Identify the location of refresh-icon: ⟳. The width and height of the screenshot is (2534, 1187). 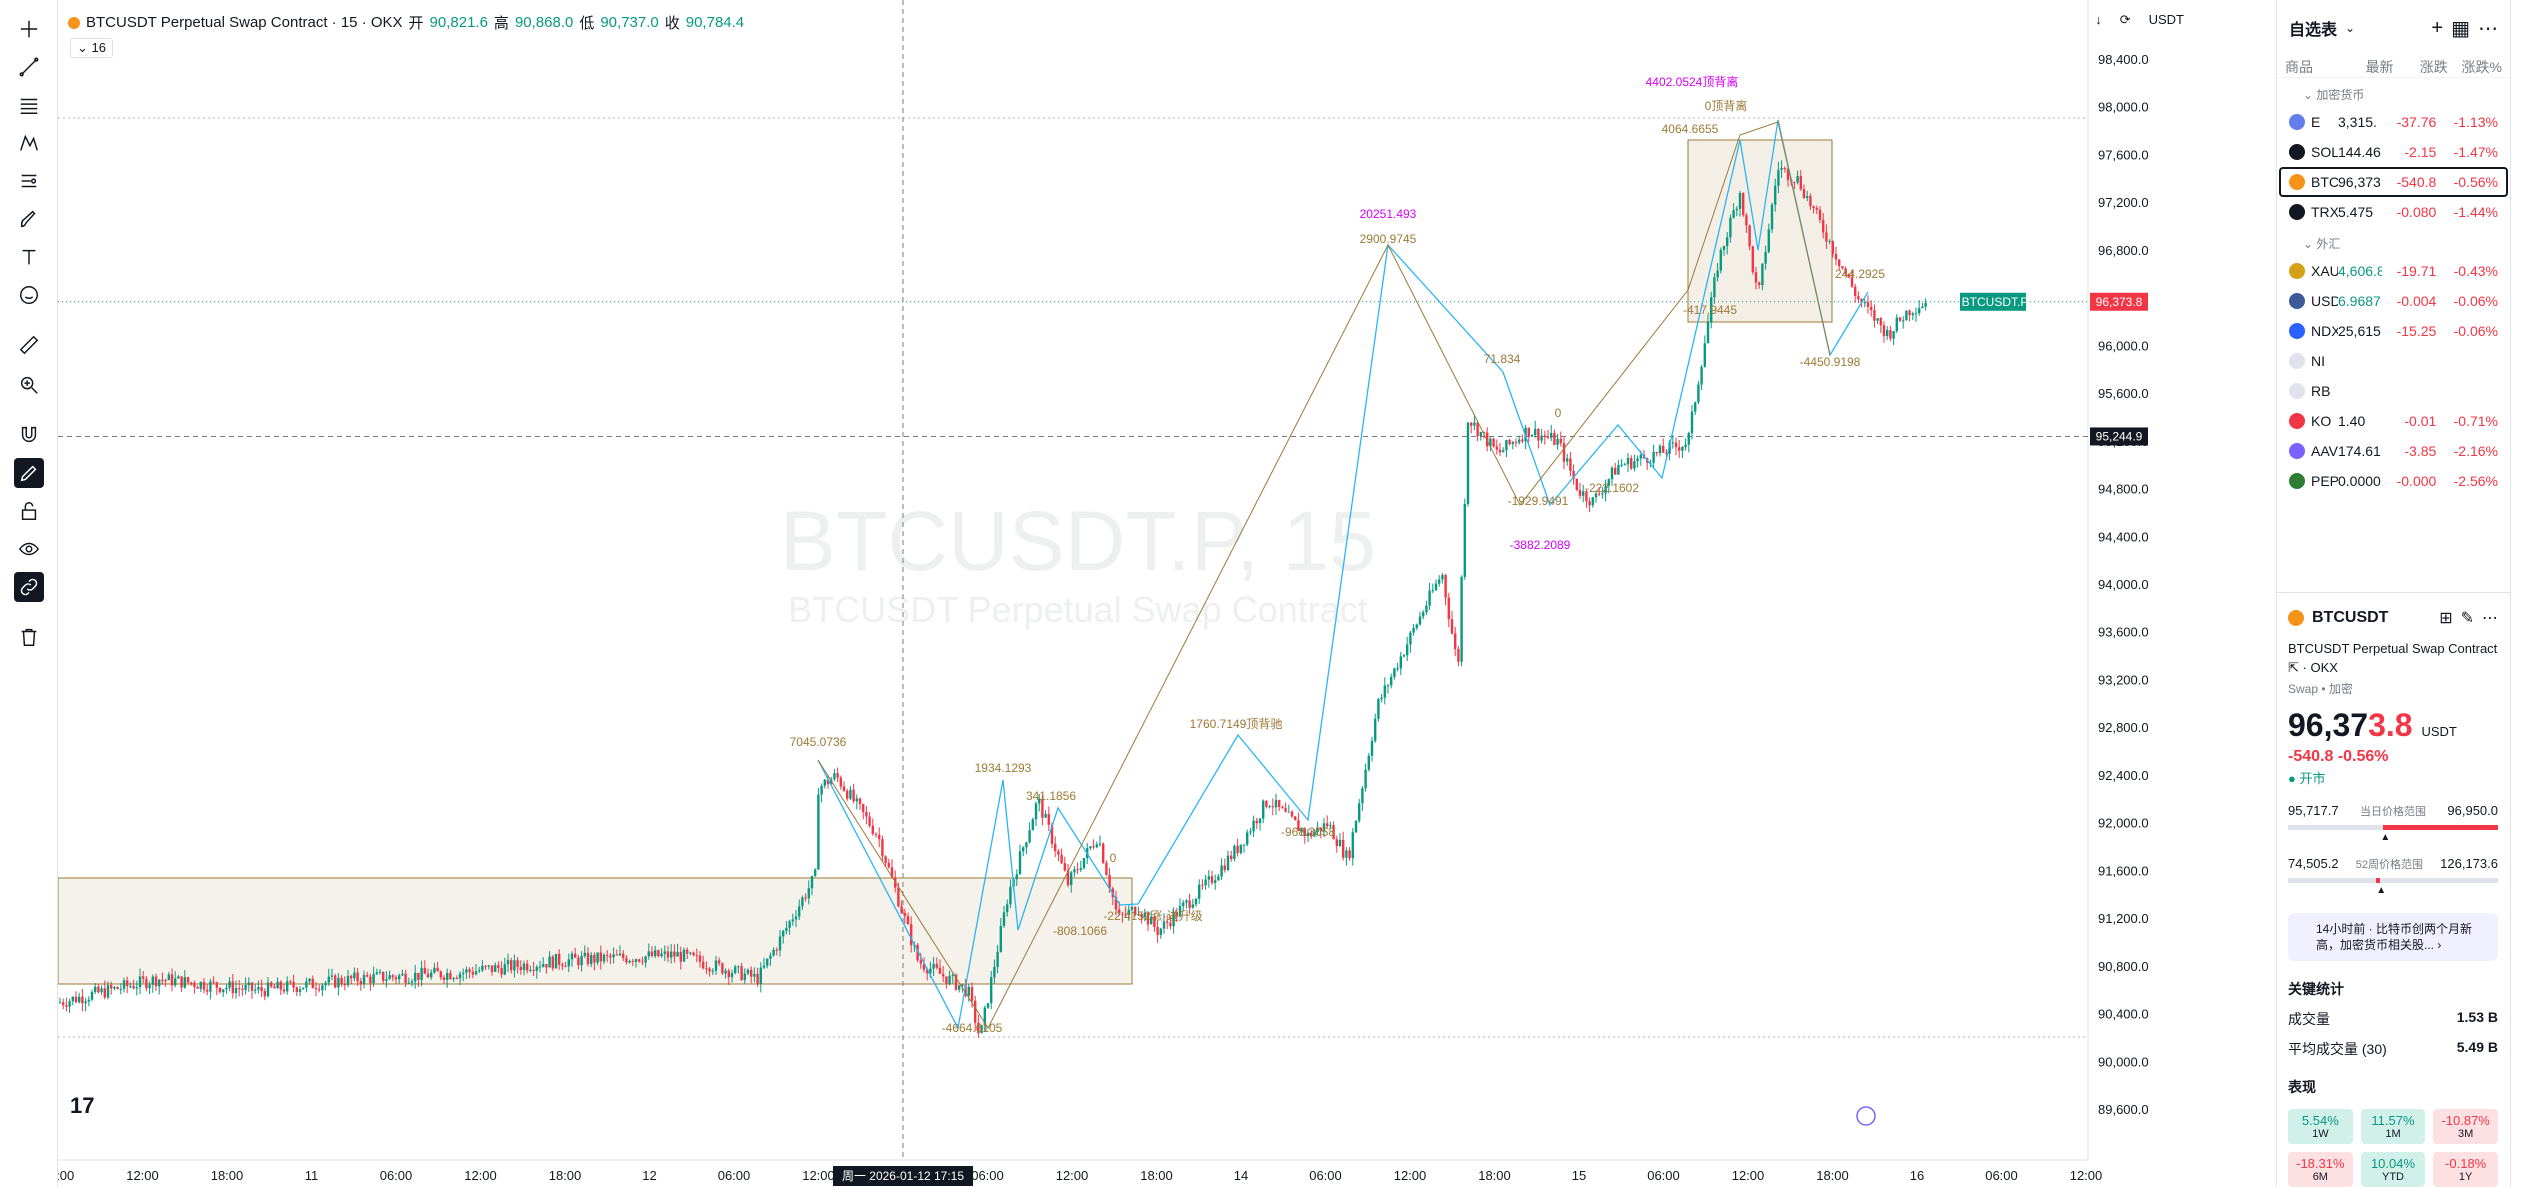
(2125, 19).